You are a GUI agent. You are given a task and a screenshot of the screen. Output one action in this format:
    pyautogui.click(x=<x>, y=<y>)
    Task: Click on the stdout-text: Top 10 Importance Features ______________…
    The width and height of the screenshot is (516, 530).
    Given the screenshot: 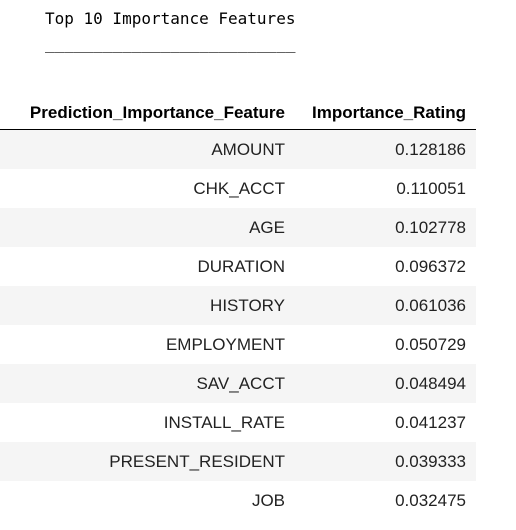 What is the action you would take?
    pyautogui.click(x=170, y=31)
    